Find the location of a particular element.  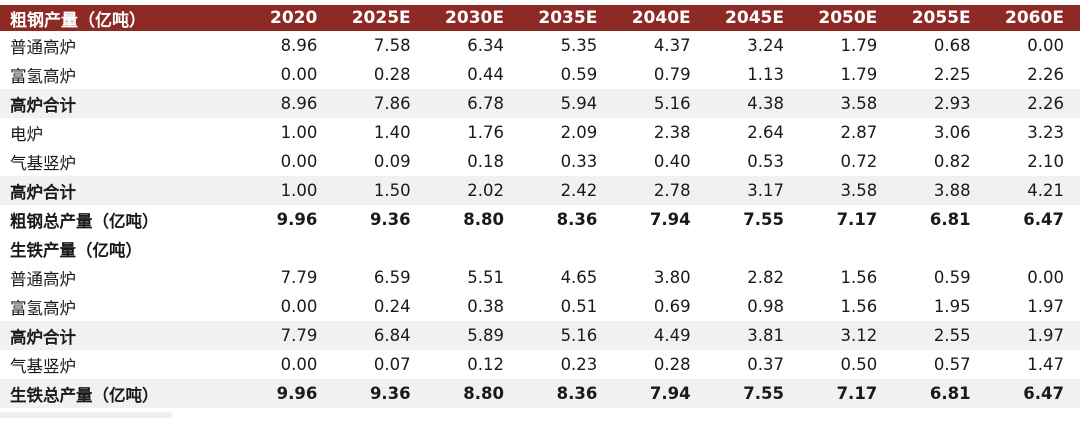

value-cell: 8.36 is located at coordinates (577, 219).